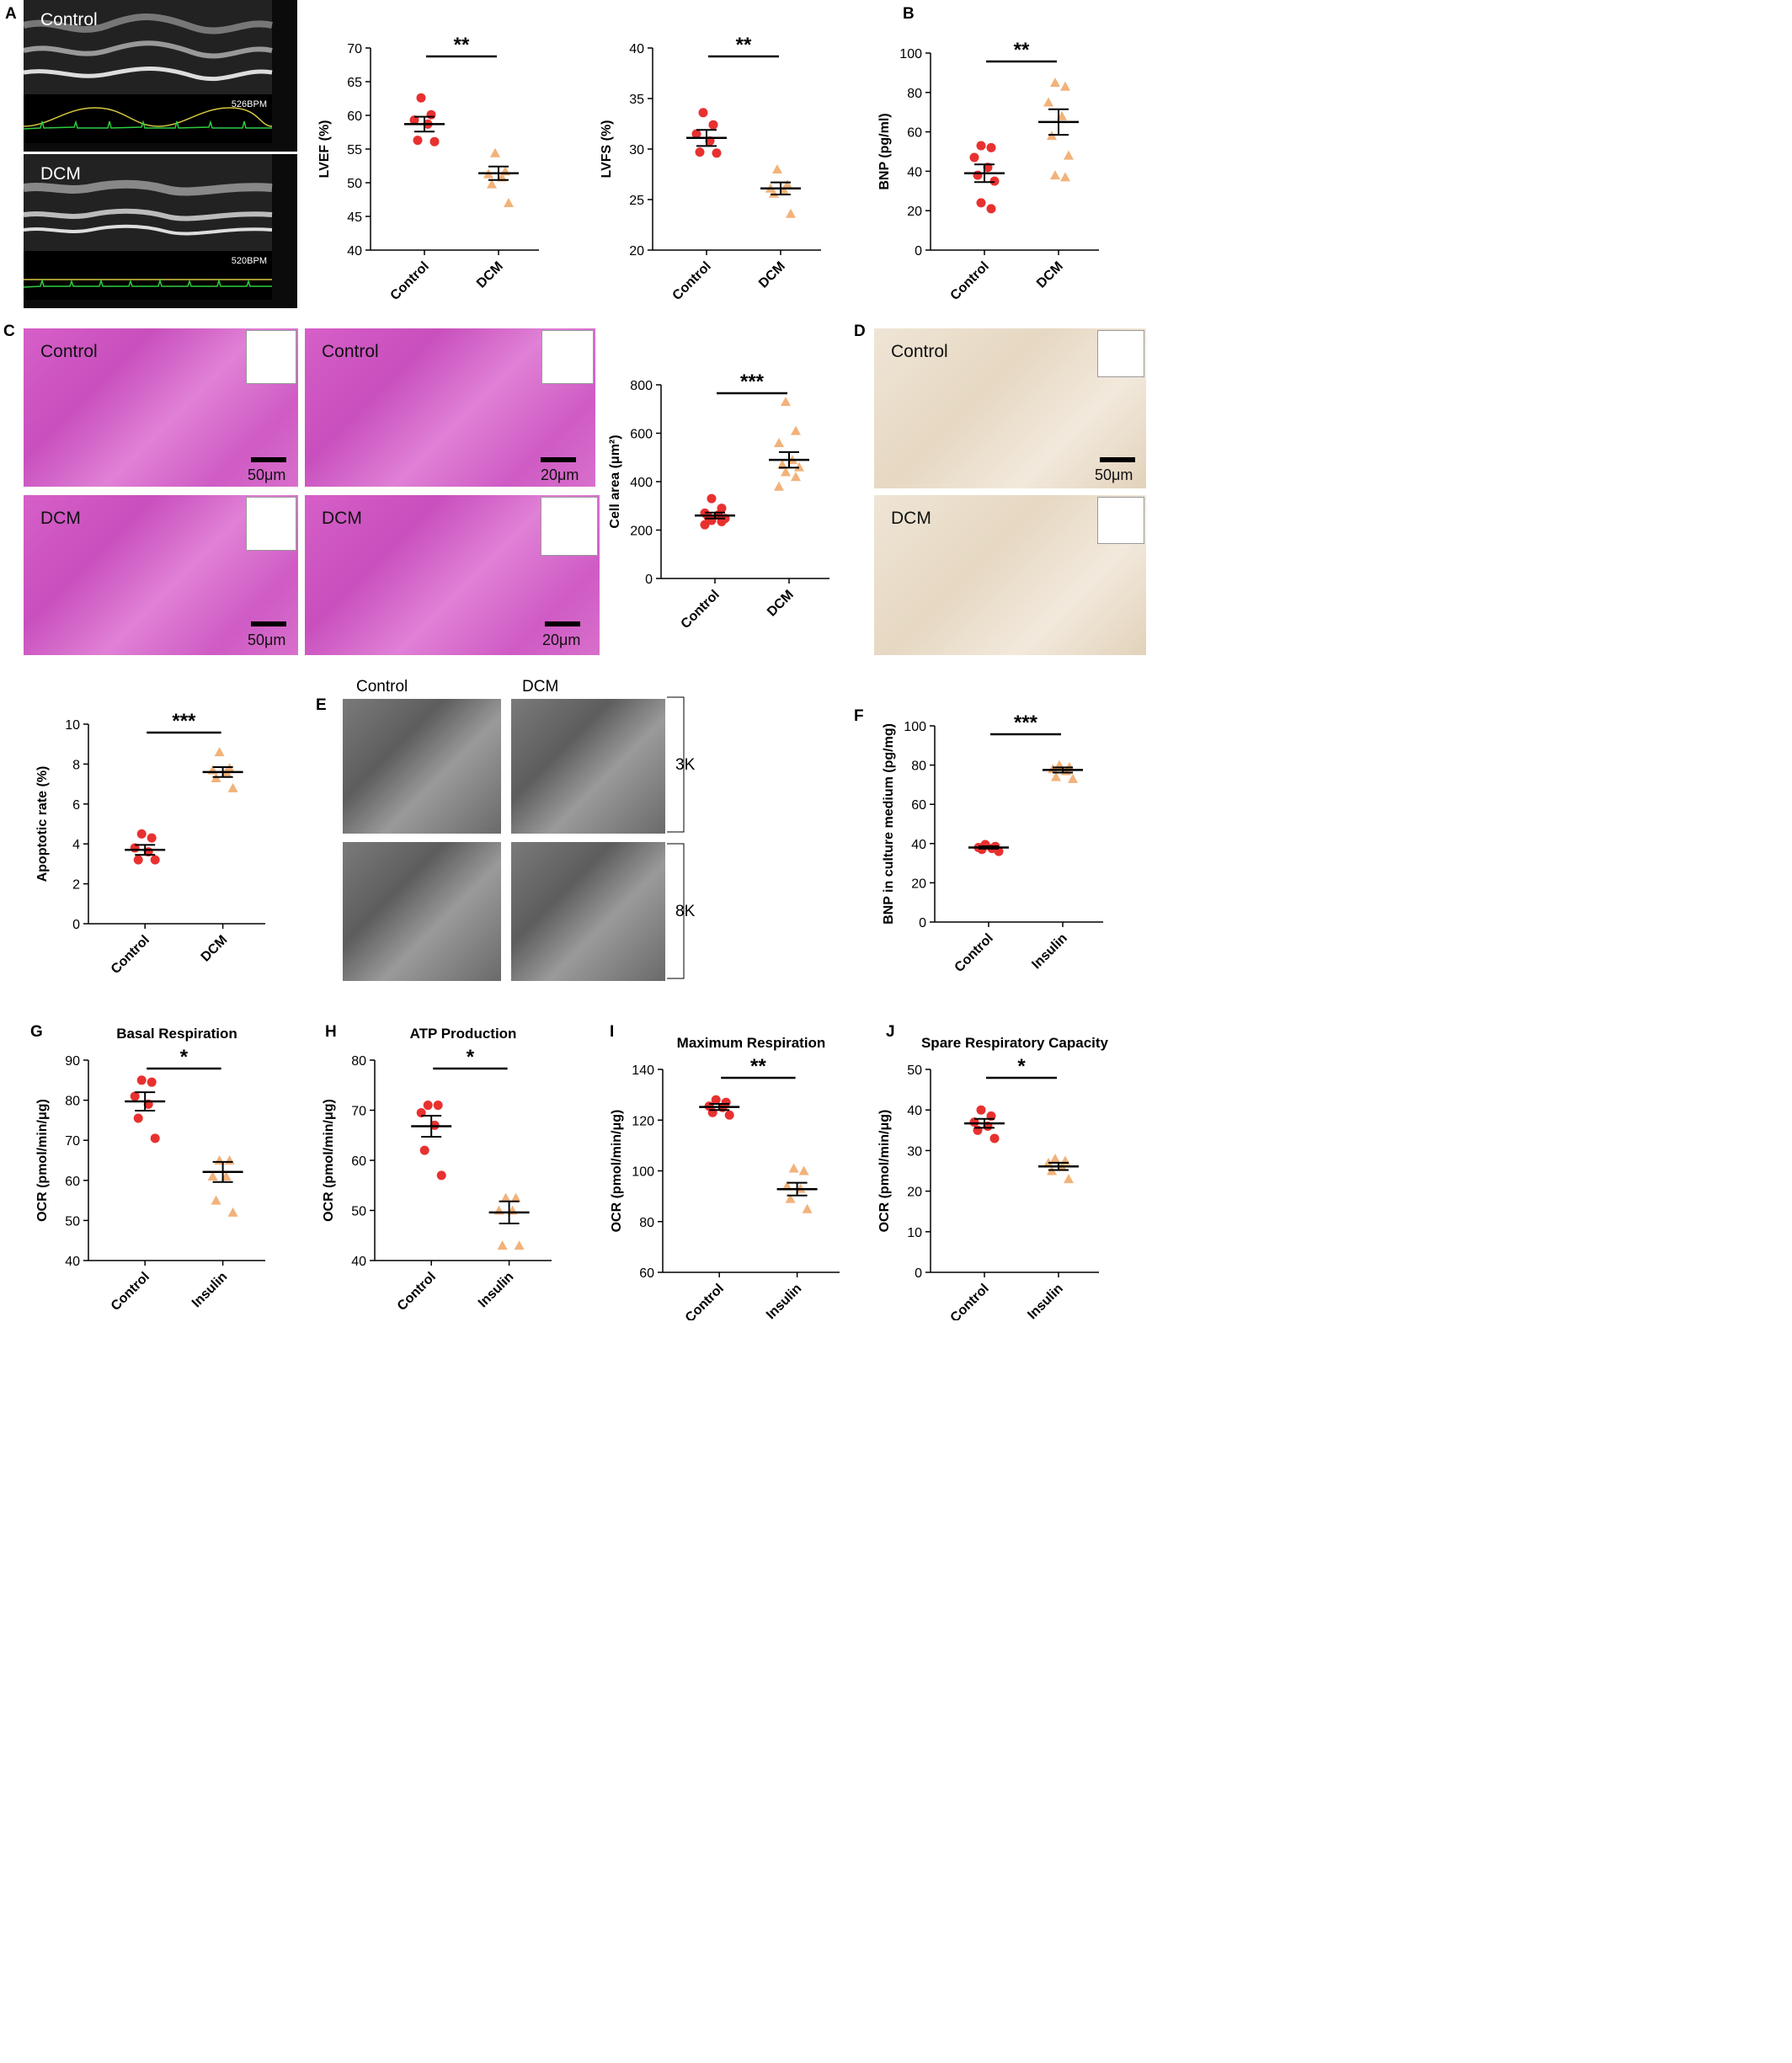  Describe the element at coordinates (422, 911) in the screenshot. I see `tem-control-8k-image` at that location.